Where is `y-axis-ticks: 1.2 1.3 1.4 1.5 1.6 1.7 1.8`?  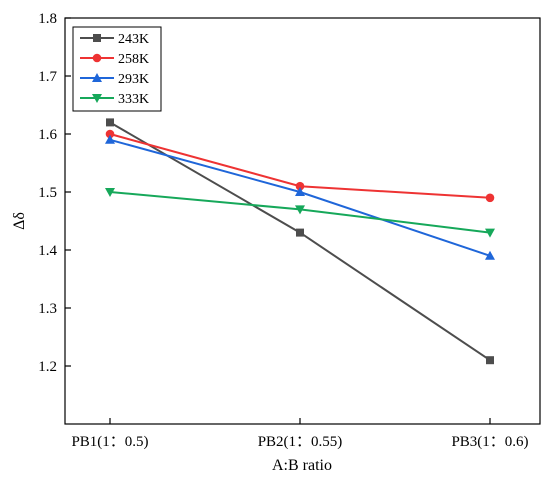
y-axis-ticks: 1.2 1.3 1.4 1.5 1.6 1.7 1.8 is located at coordinates (54, 193).